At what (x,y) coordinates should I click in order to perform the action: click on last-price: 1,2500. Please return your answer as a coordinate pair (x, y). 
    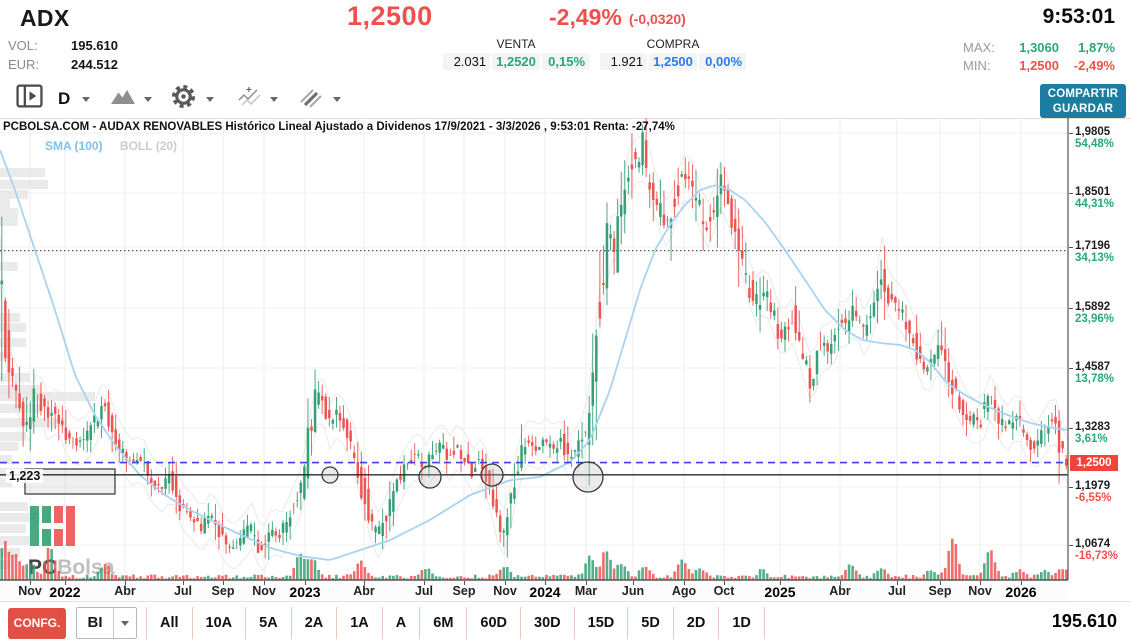
    Looking at the image, I should click on (390, 16).